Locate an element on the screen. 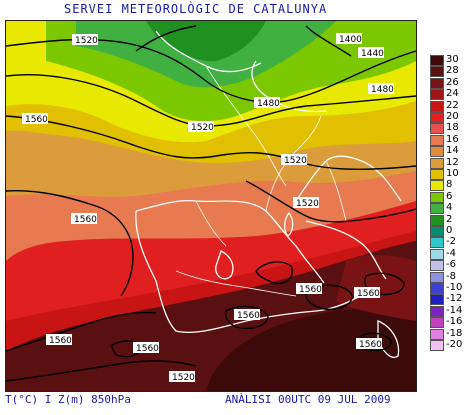 The image size is (475, 415). legend-tick-label: 22 is located at coordinates (452, 105).